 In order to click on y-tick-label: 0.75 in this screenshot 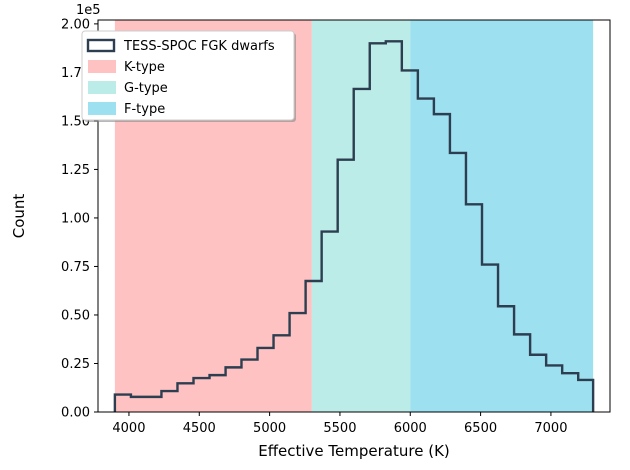, I will do `click(75, 267)`.